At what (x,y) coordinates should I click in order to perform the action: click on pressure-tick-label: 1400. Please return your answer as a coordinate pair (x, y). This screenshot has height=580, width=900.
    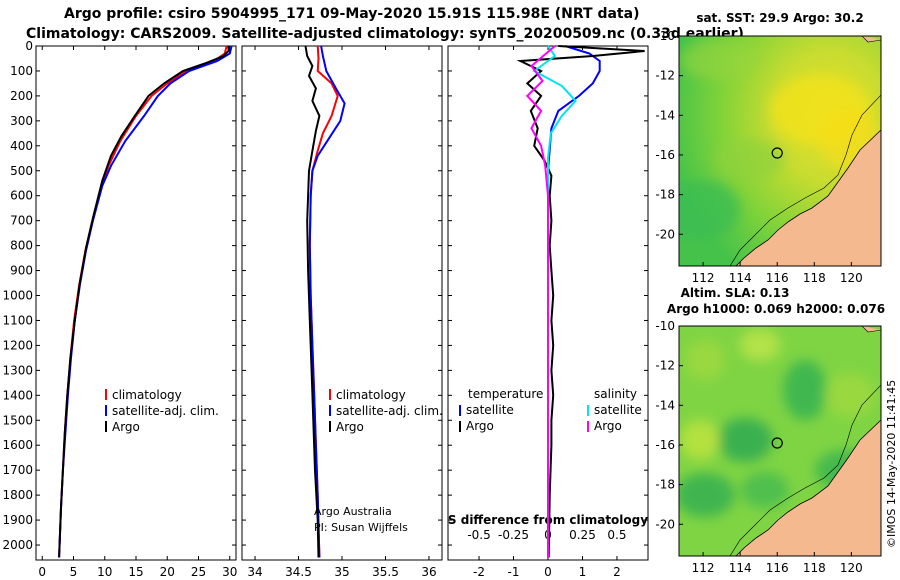
    Looking at the image, I should click on (17, 395).